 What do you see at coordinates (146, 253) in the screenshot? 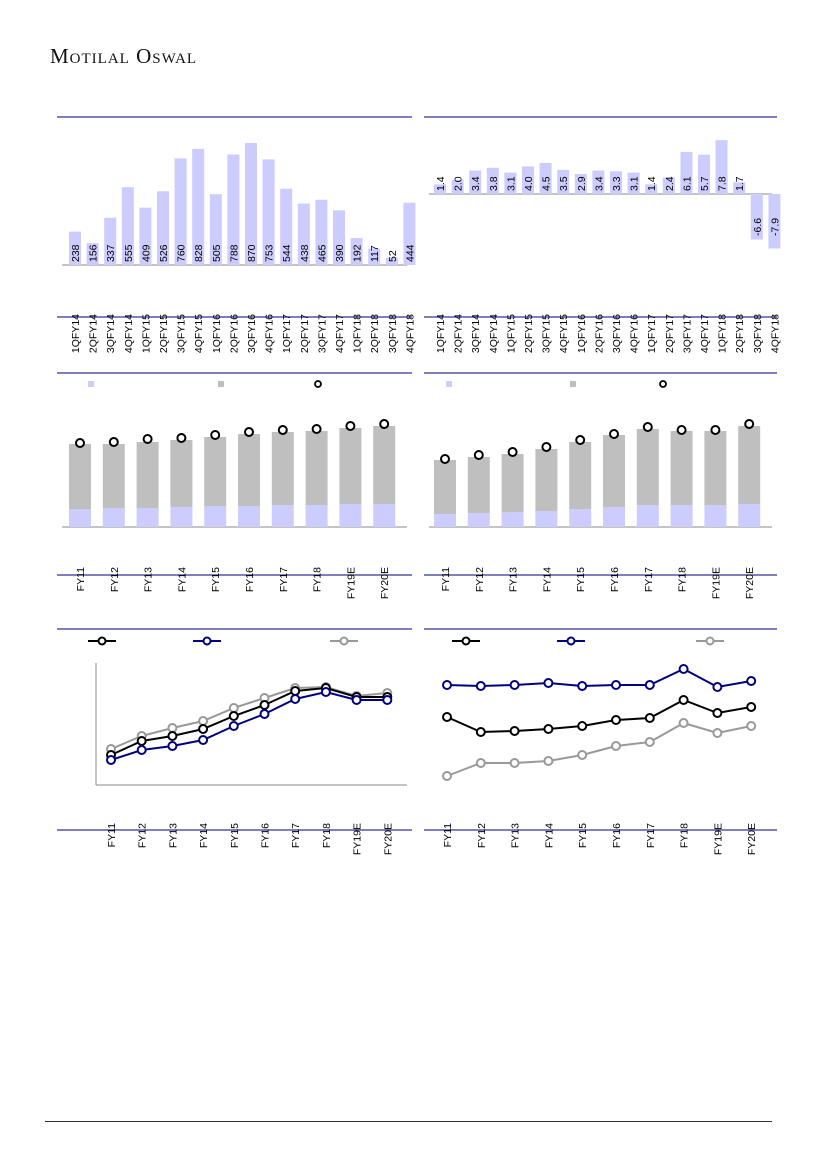
I see `data-label: 409` at bounding box center [146, 253].